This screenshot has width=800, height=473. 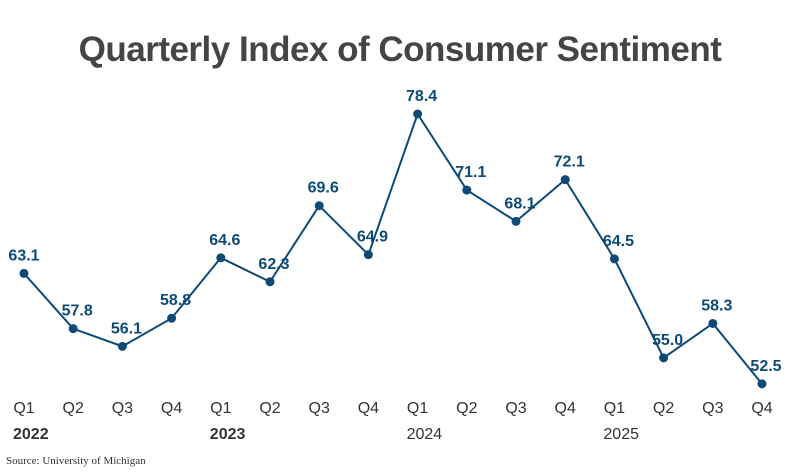 I want to click on data-label: 64.9, so click(x=372, y=237).